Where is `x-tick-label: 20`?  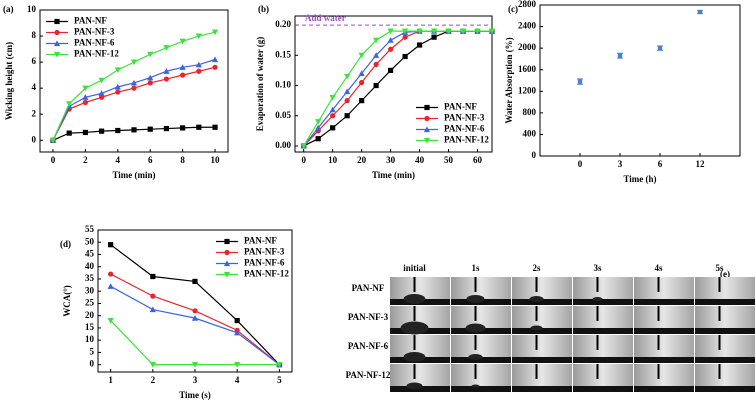 x-tick-label: 20 is located at coordinates (362, 160).